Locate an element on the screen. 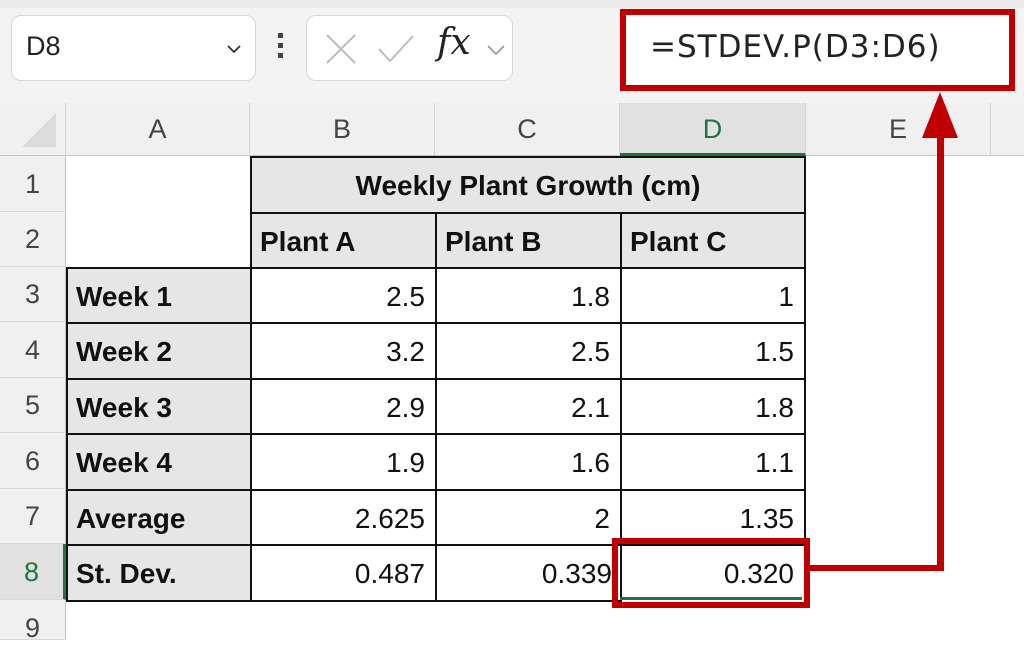  row-header-6: 6 is located at coordinates (33, 461).